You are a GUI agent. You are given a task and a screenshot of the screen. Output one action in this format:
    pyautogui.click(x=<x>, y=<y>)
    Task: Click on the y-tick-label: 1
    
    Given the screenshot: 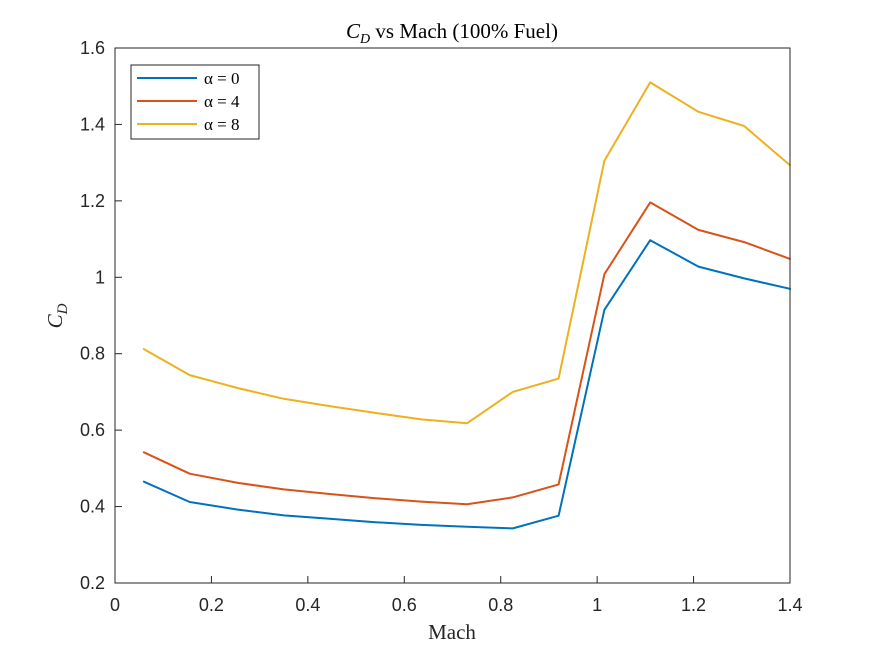 What is the action you would take?
    pyautogui.click(x=100, y=277)
    